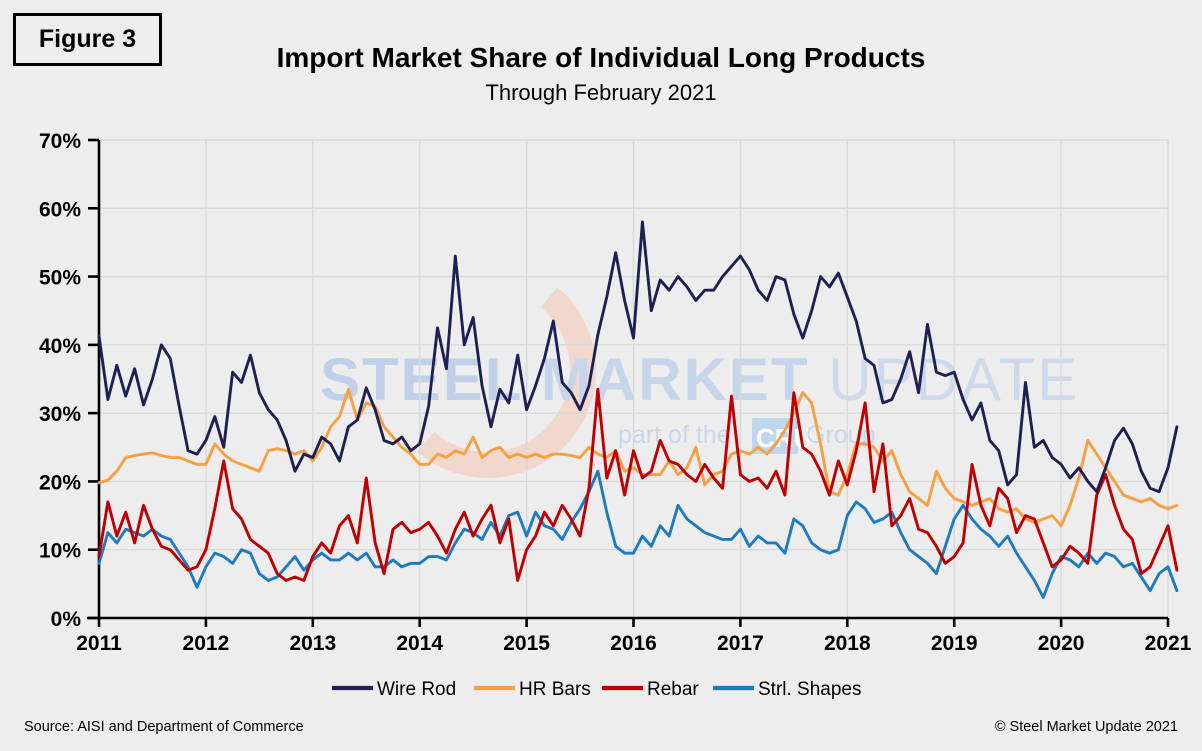 Image resolution: width=1202 pixels, height=751 pixels. Describe the element at coordinates (60, 551) in the screenshot. I see `svg-text: 10%` at that location.